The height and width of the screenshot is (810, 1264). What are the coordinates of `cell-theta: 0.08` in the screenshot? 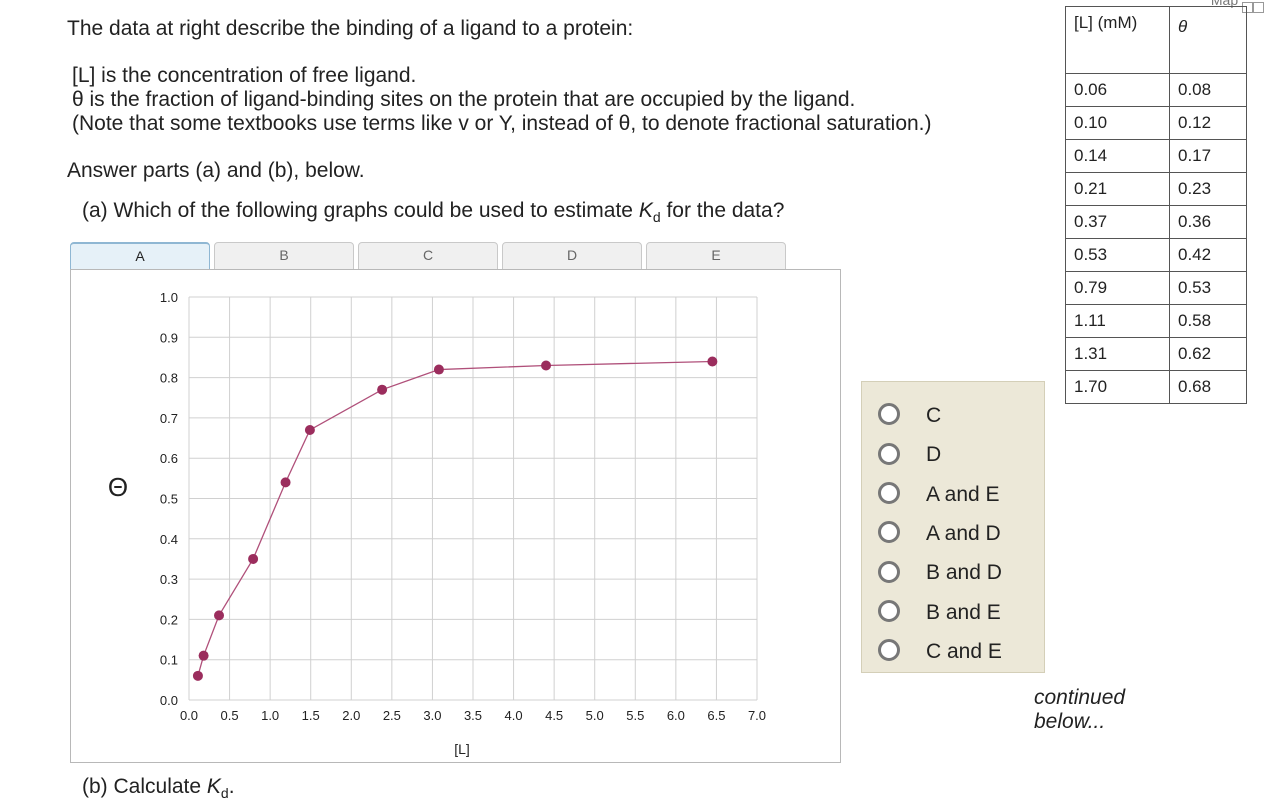 It's located at (1208, 90).